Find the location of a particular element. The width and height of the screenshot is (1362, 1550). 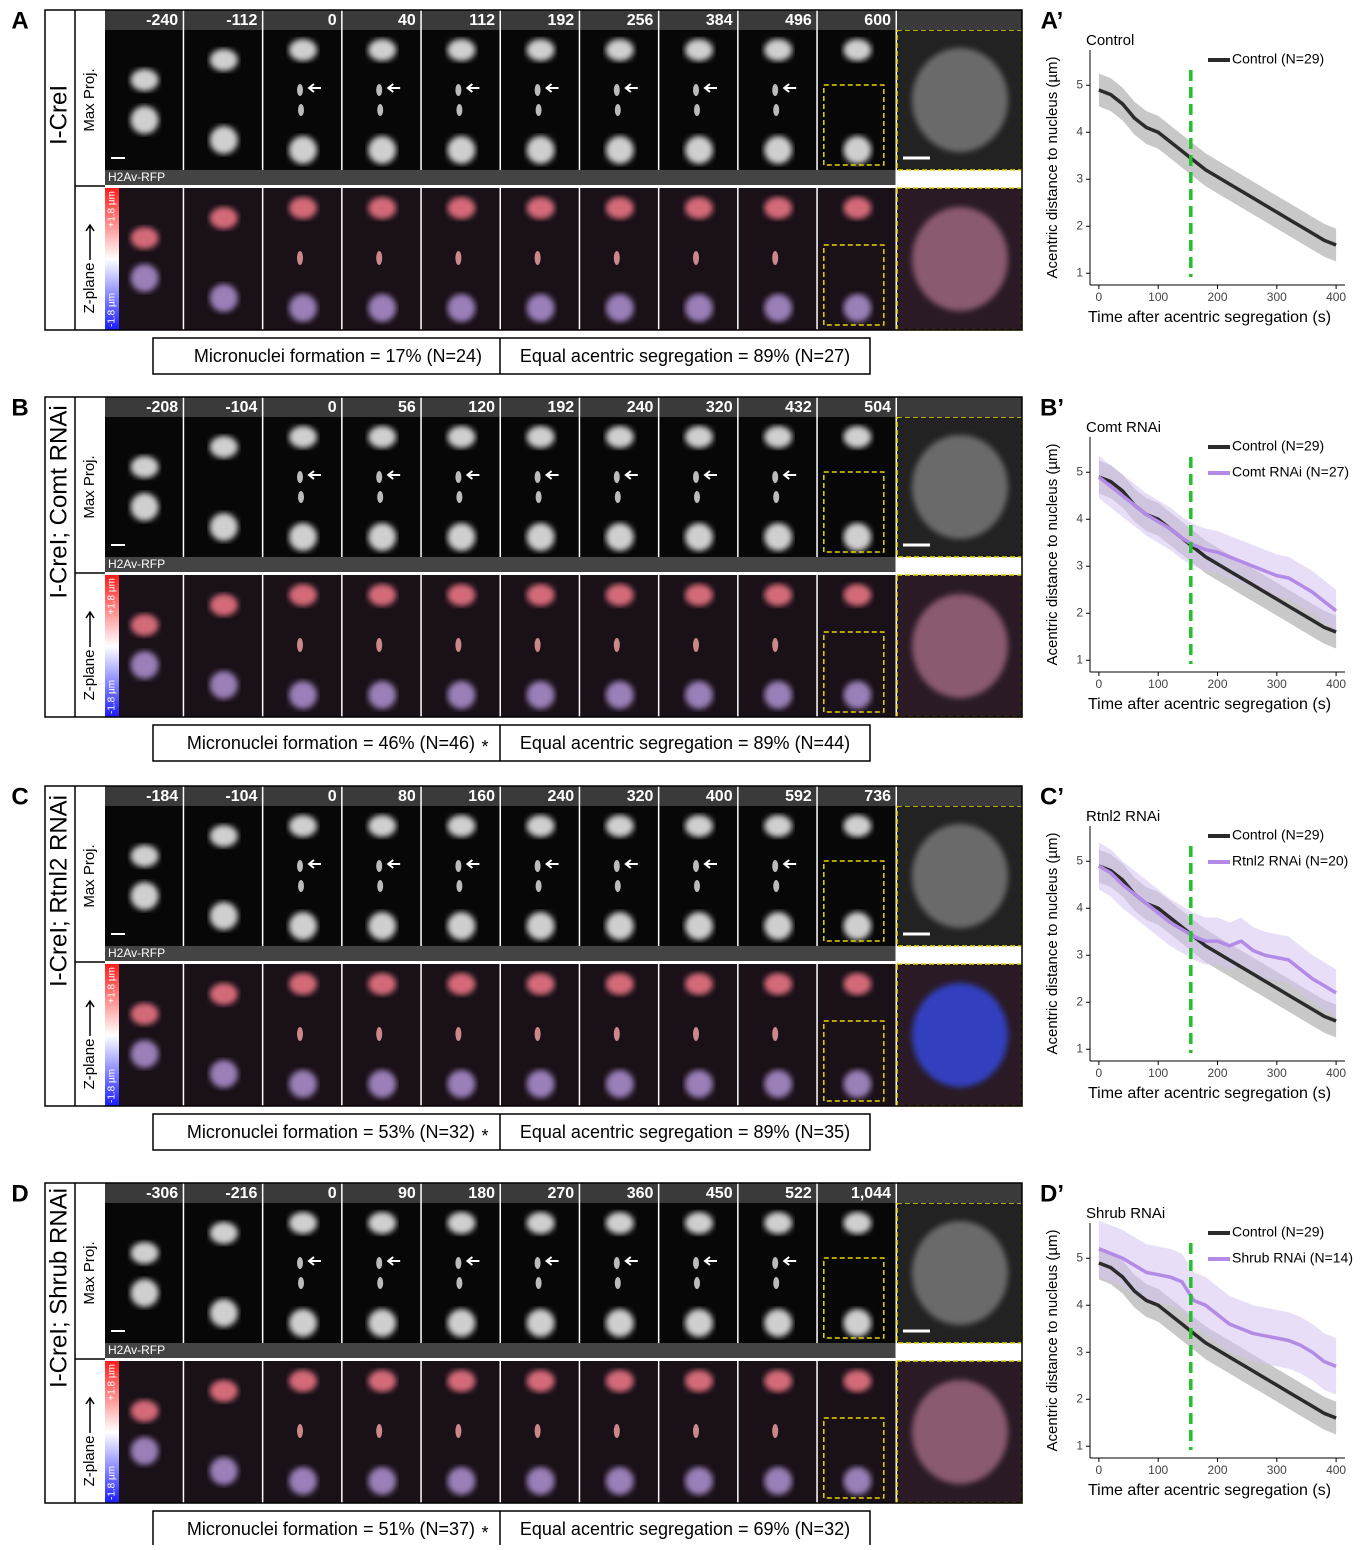

x-tick-label: 0 is located at coordinates (1099, 1470).